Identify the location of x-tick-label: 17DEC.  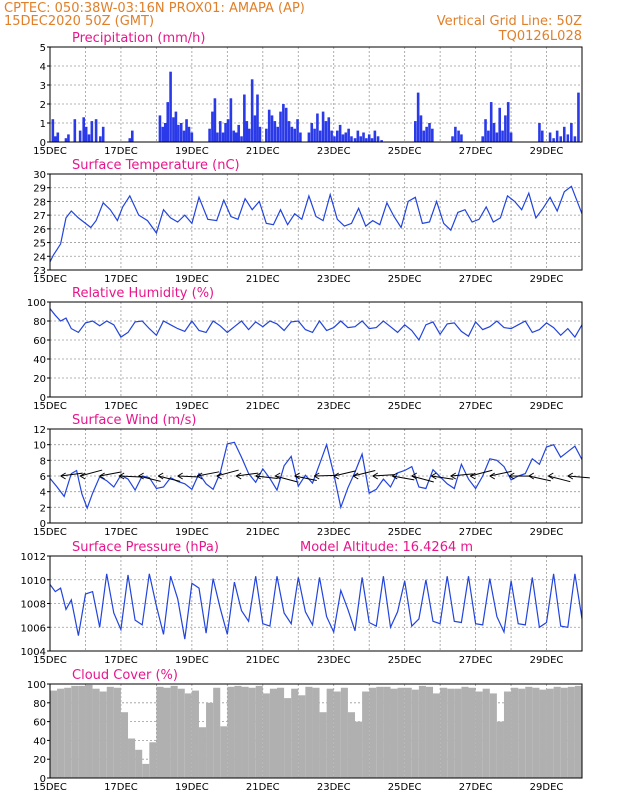
(121, 660).